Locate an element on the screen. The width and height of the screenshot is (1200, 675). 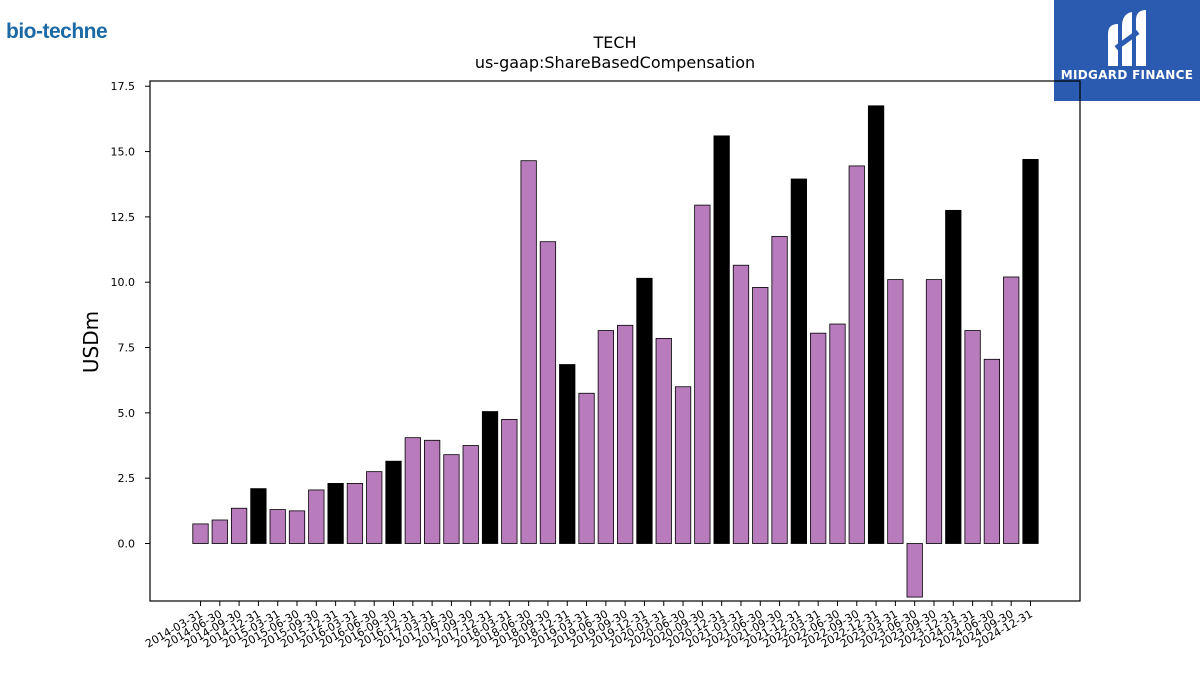
y-tick-label: 17.5 is located at coordinates (123, 86).